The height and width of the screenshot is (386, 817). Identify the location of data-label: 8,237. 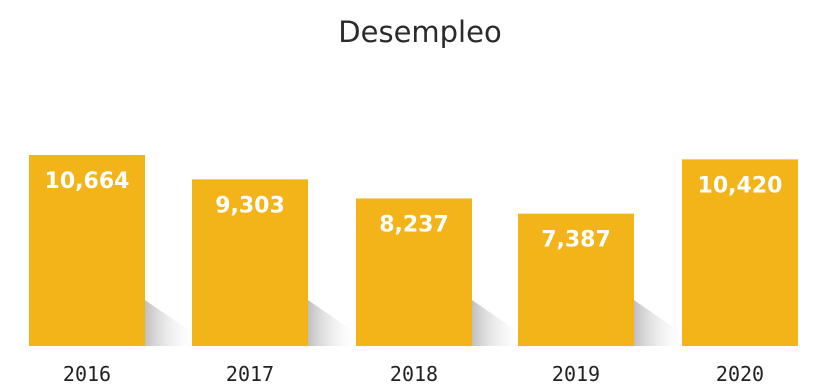
(414, 224).